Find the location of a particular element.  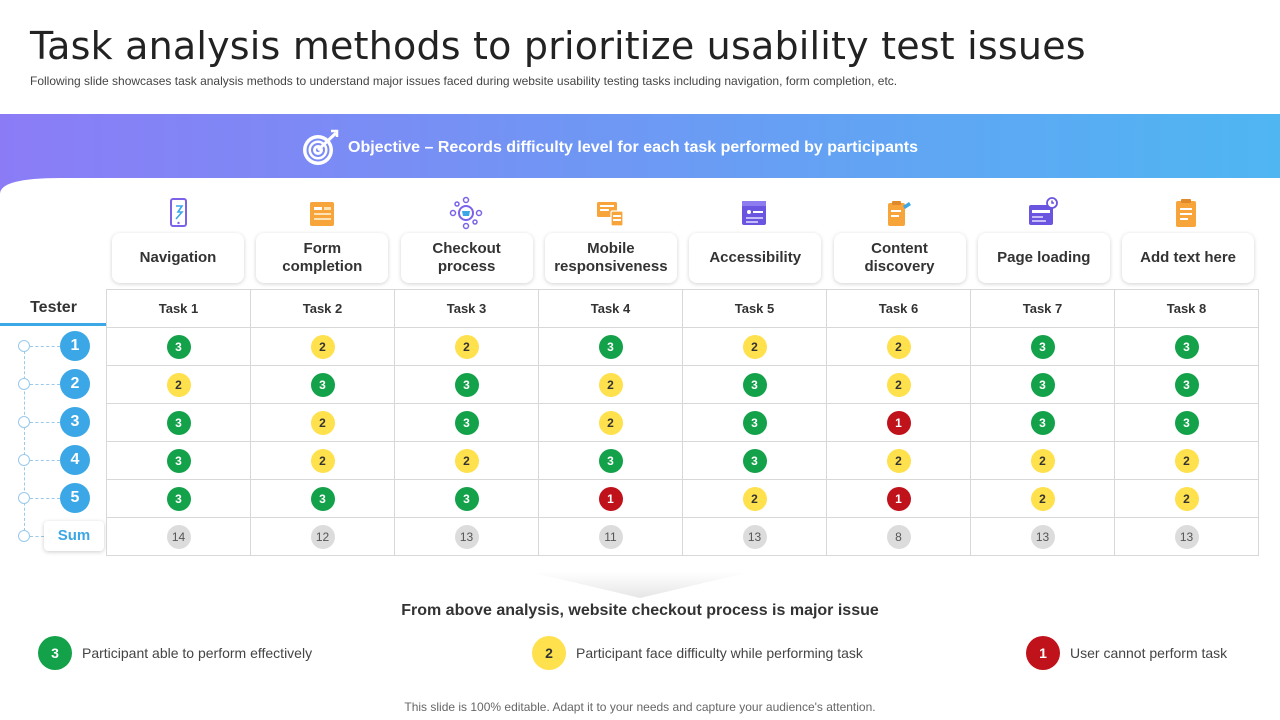

table-row: 3 2 2 3 3 2 2 2 is located at coordinates (682, 460).